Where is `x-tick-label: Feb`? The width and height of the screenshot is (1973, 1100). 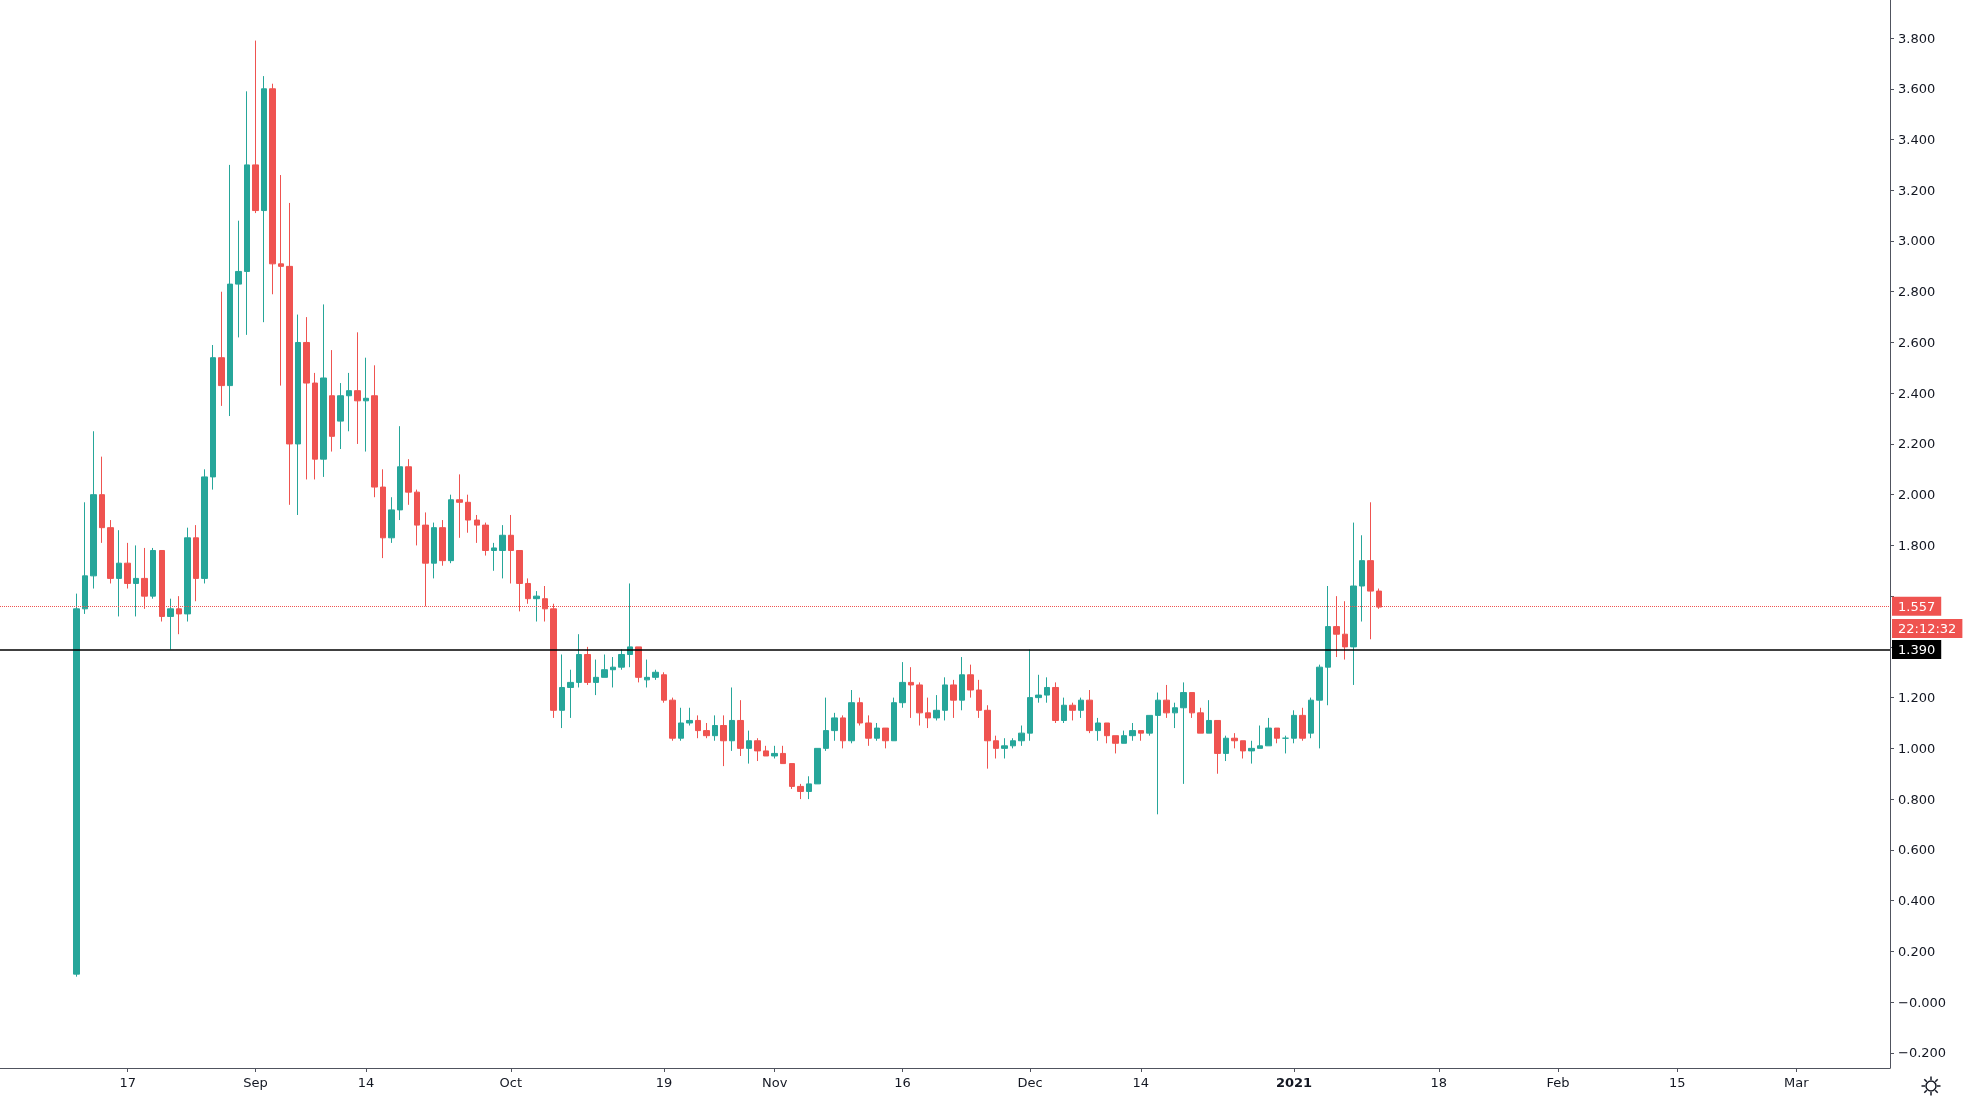 x-tick-label: Feb is located at coordinates (1558, 1082).